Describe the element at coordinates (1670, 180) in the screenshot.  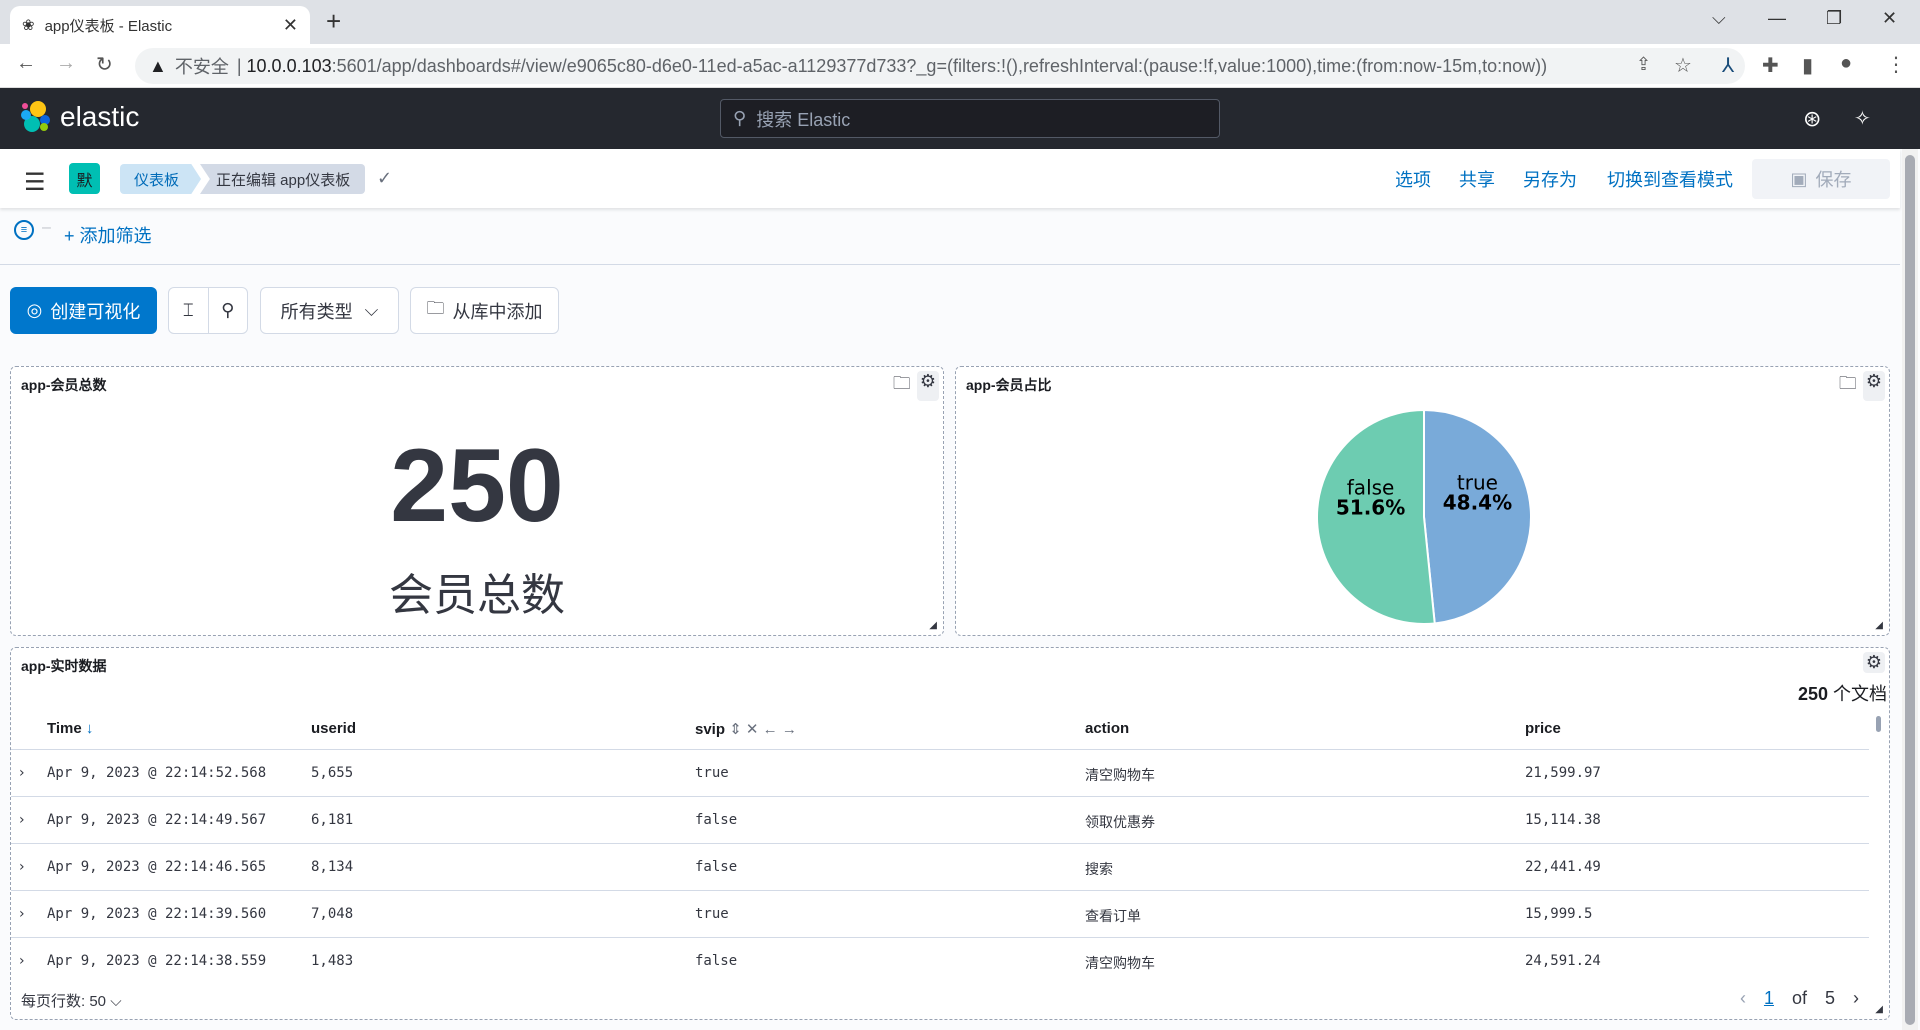
I see `switch-to-view-mode-link: 切换到查看模式` at that location.